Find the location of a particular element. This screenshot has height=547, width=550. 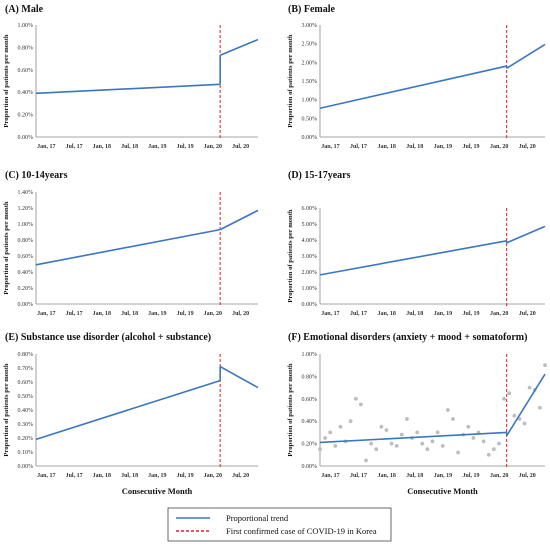

y-tick-label: 5.00% is located at coordinates (310, 225).